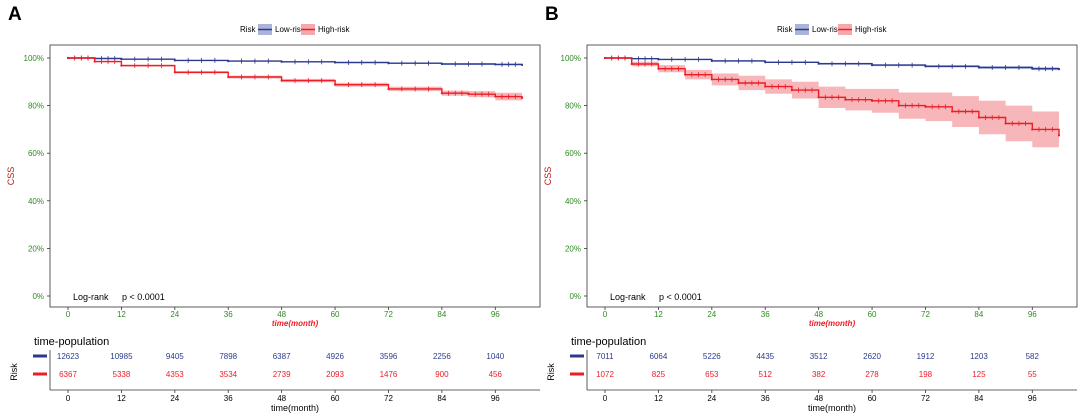  What do you see at coordinates (659, 374) in the screenshot?
I see `risk-count-high: 825` at bounding box center [659, 374].